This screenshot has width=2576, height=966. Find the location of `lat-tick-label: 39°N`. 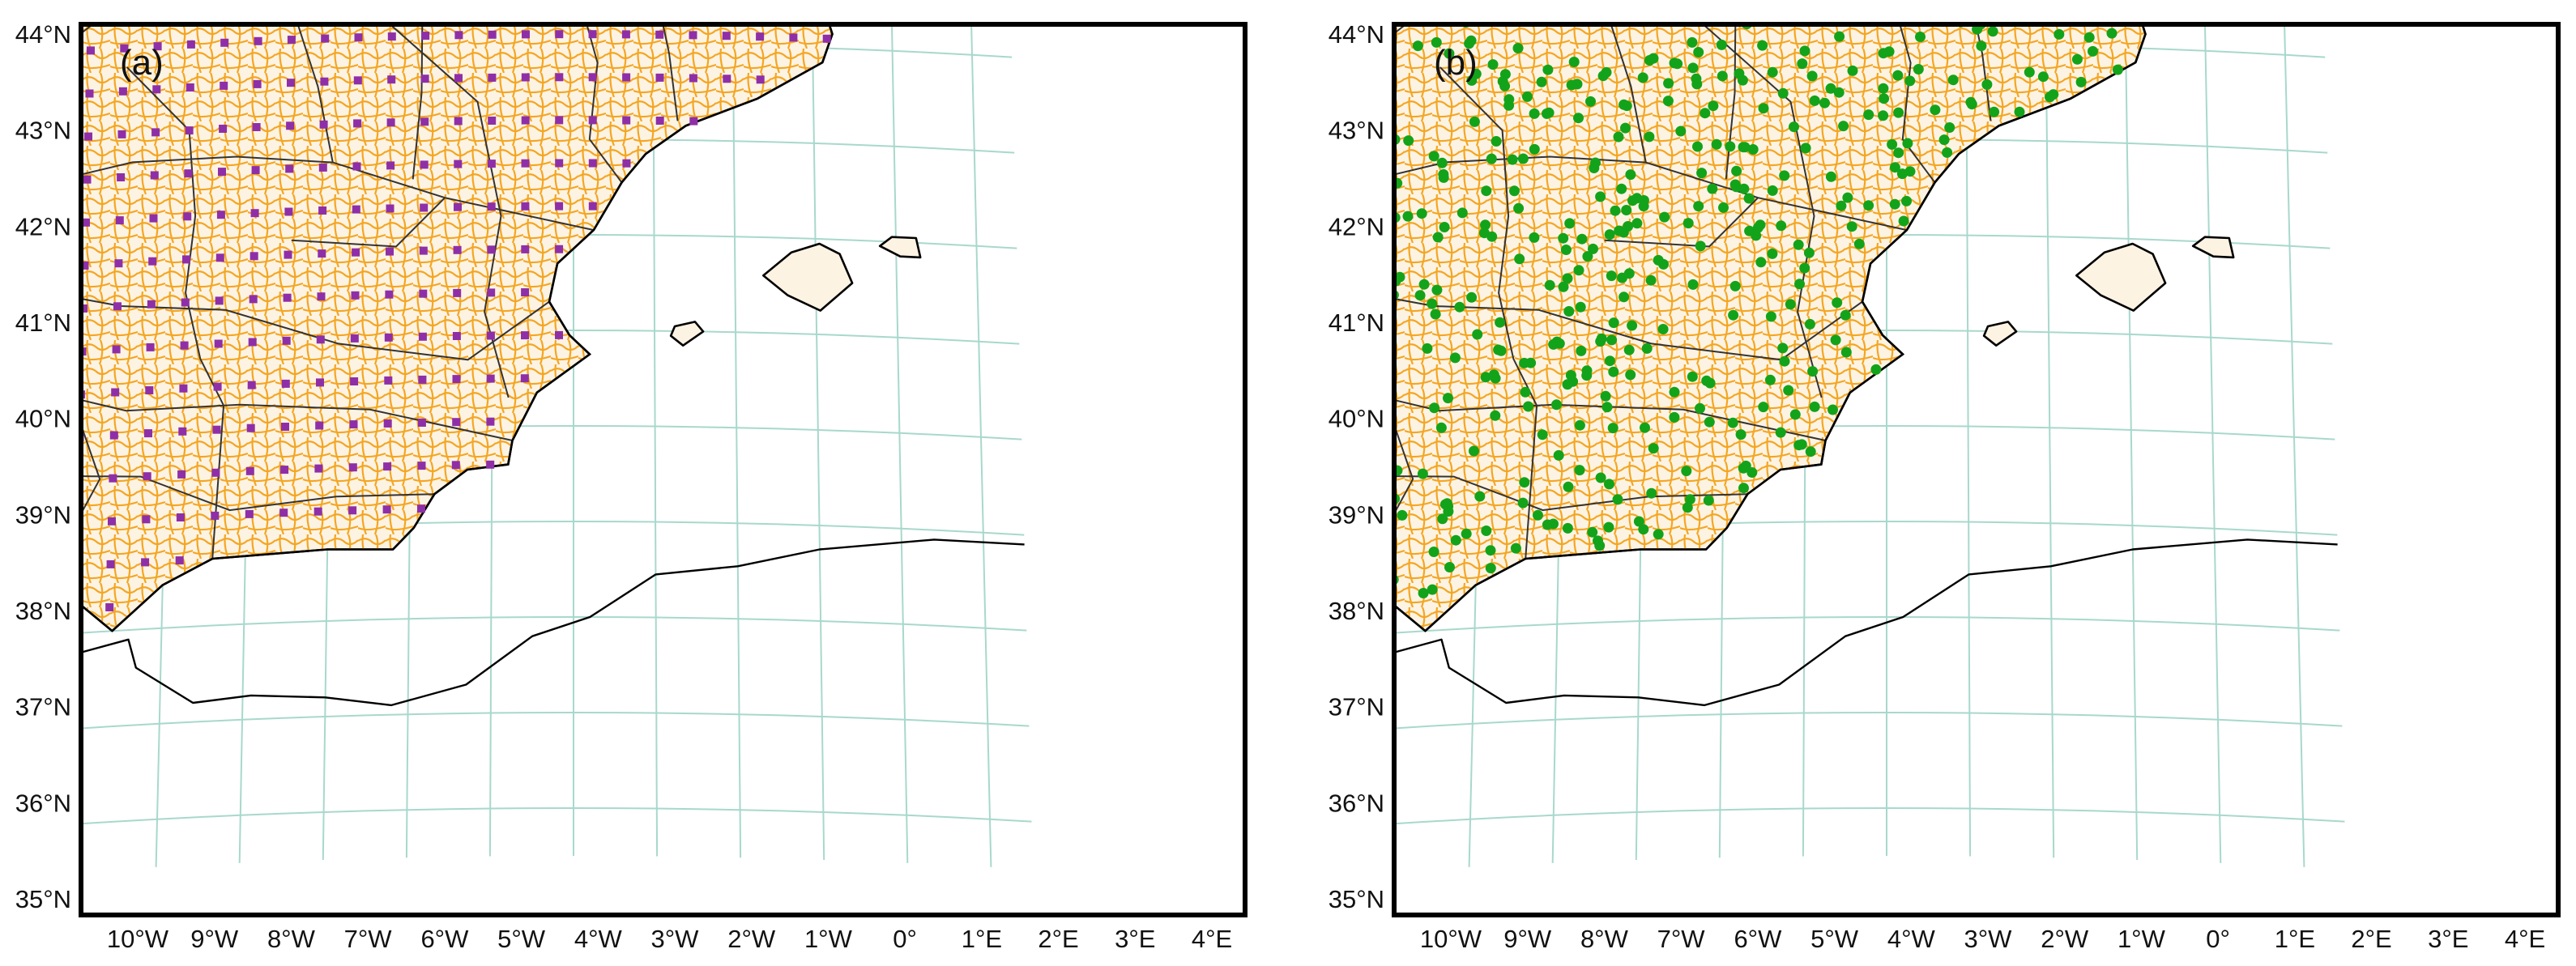

lat-tick-label: 39°N is located at coordinates (1357, 514).